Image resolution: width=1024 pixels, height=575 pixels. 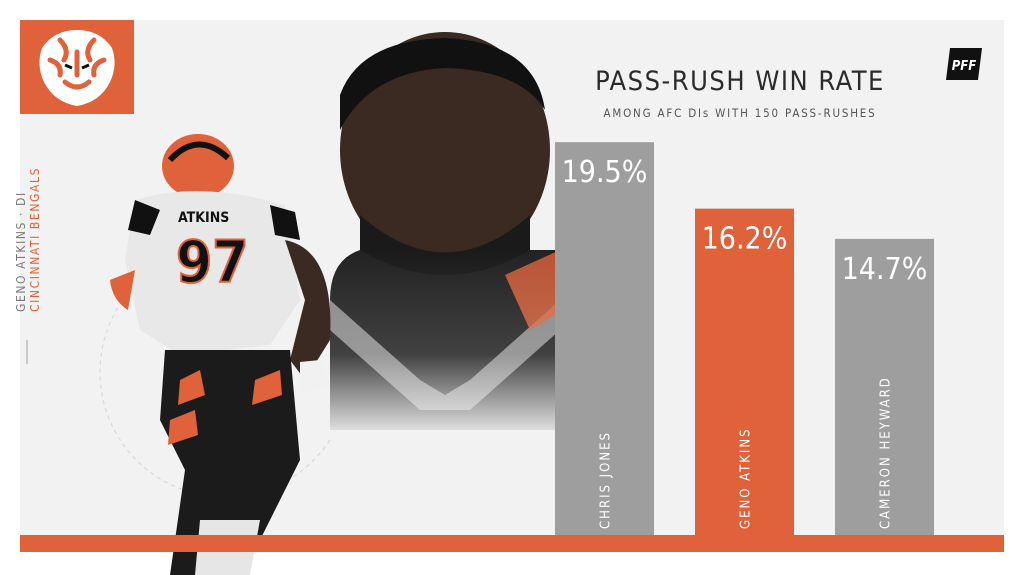 I want to click on bar-category-label: CHRIS JONES, so click(x=606, y=480).